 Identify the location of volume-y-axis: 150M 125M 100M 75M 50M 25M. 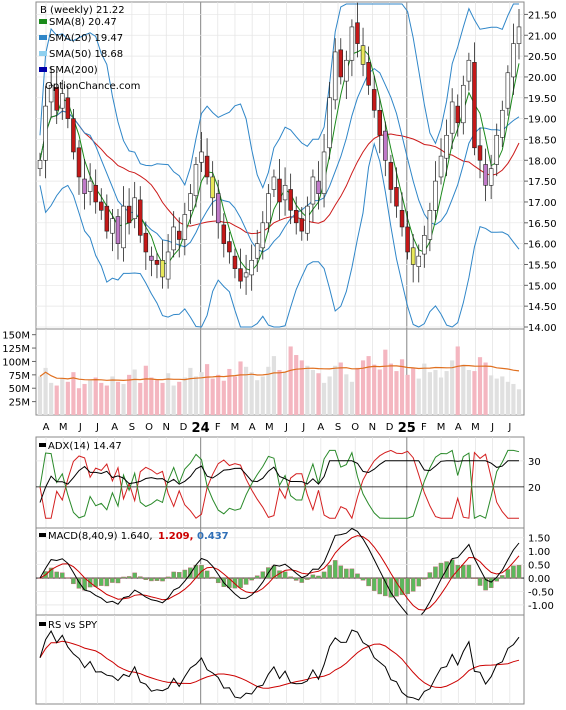
(19, 370).